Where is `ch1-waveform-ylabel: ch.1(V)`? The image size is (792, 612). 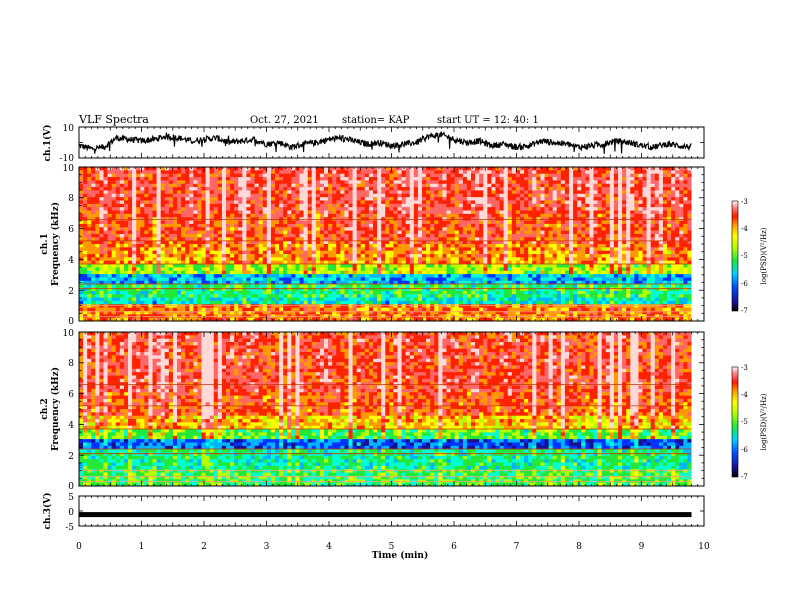
ch1-waveform-ylabel: ch.1(V) is located at coordinates (47, 143).